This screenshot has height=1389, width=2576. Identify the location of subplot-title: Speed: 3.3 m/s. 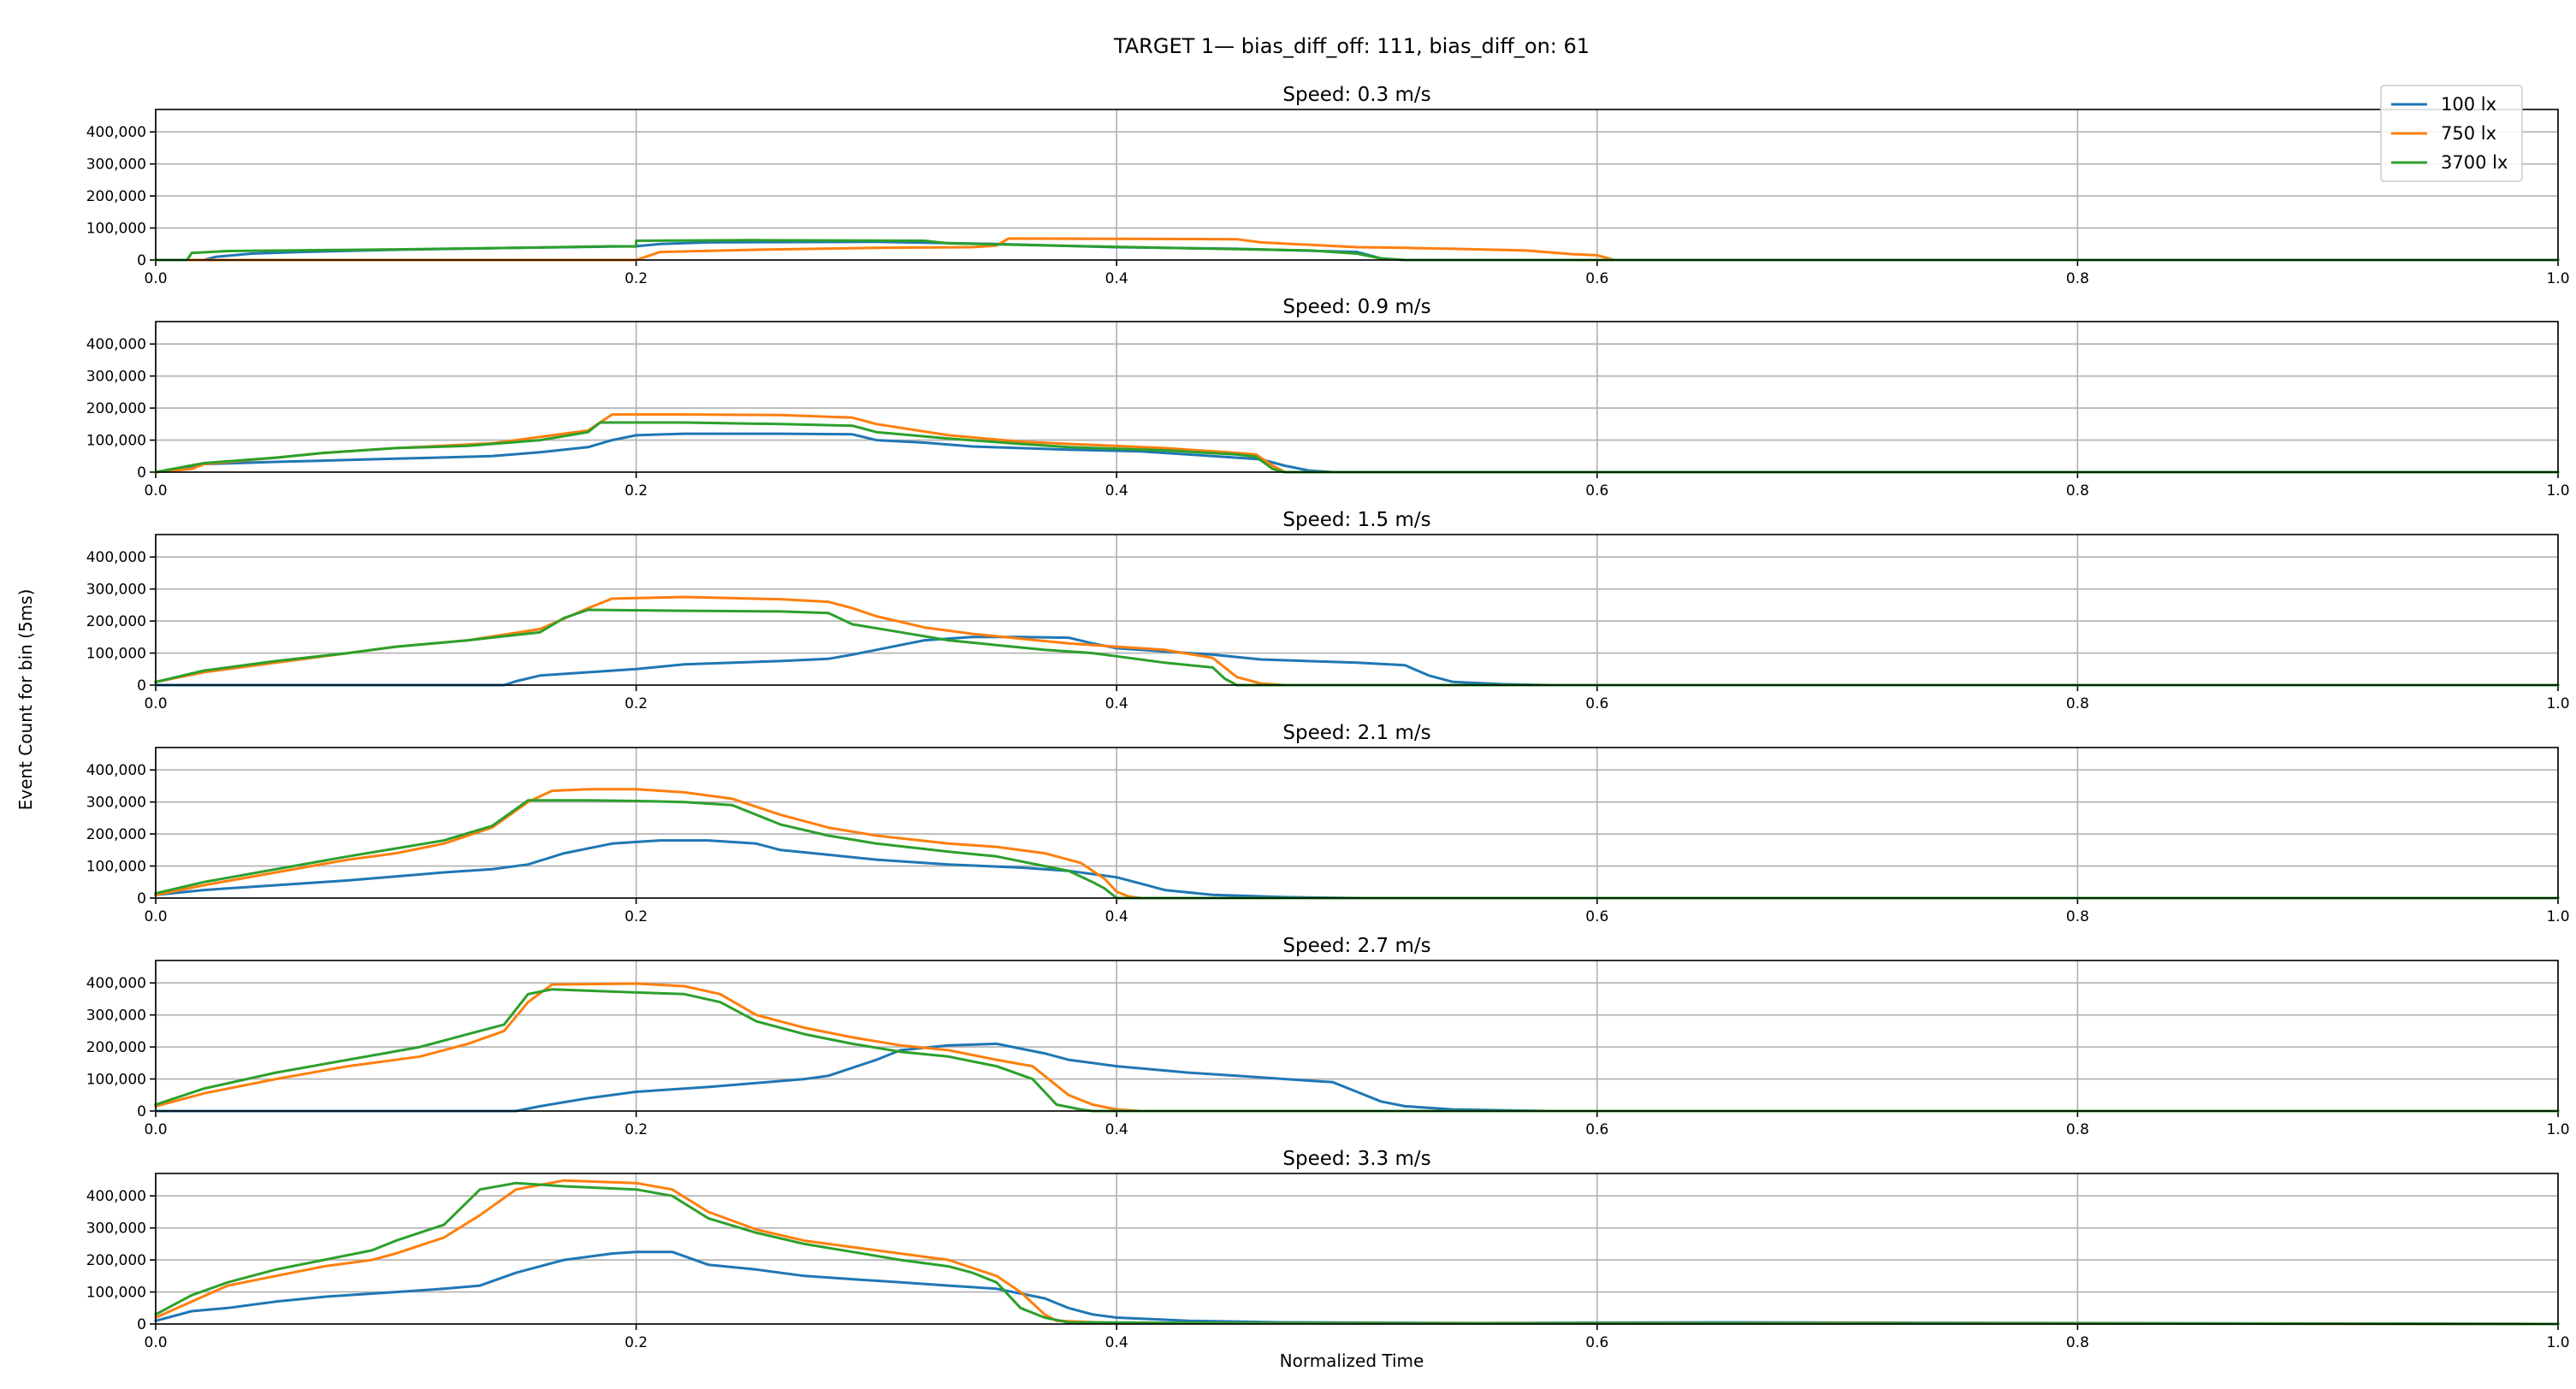
(1356, 1159).